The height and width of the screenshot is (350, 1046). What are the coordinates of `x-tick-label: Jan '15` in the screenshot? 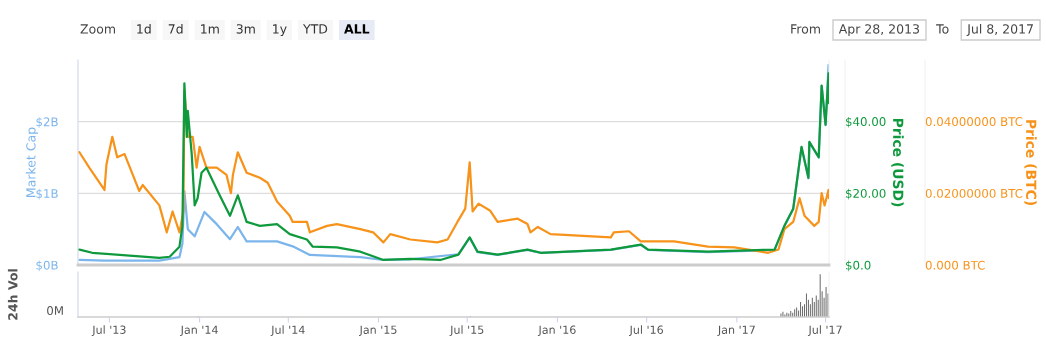 It's located at (378, 330).